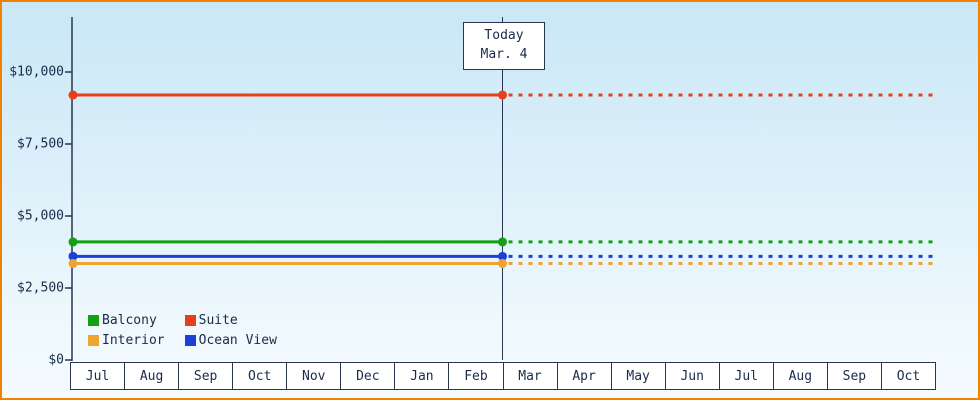 This screenshot has height=400, width=980. I want to click on legend-label: Balcony, so click(129, 320).